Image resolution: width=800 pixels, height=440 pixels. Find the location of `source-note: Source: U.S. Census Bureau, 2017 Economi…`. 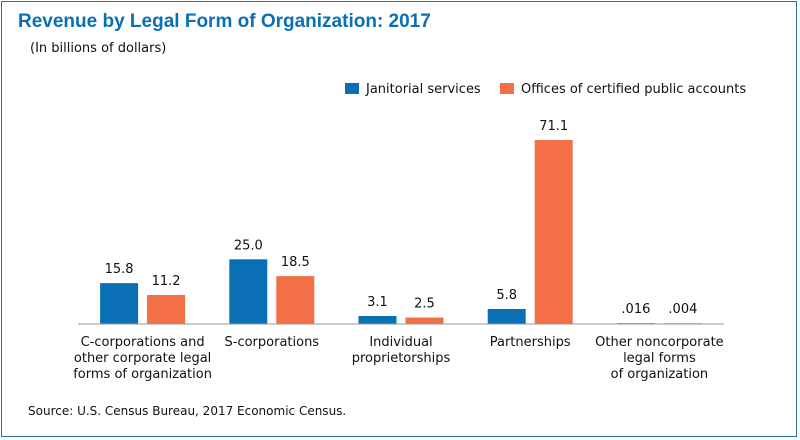

source-note: Source: U.S. Census Bureau, 2017 Economi… is located at coordinates (187, 411).